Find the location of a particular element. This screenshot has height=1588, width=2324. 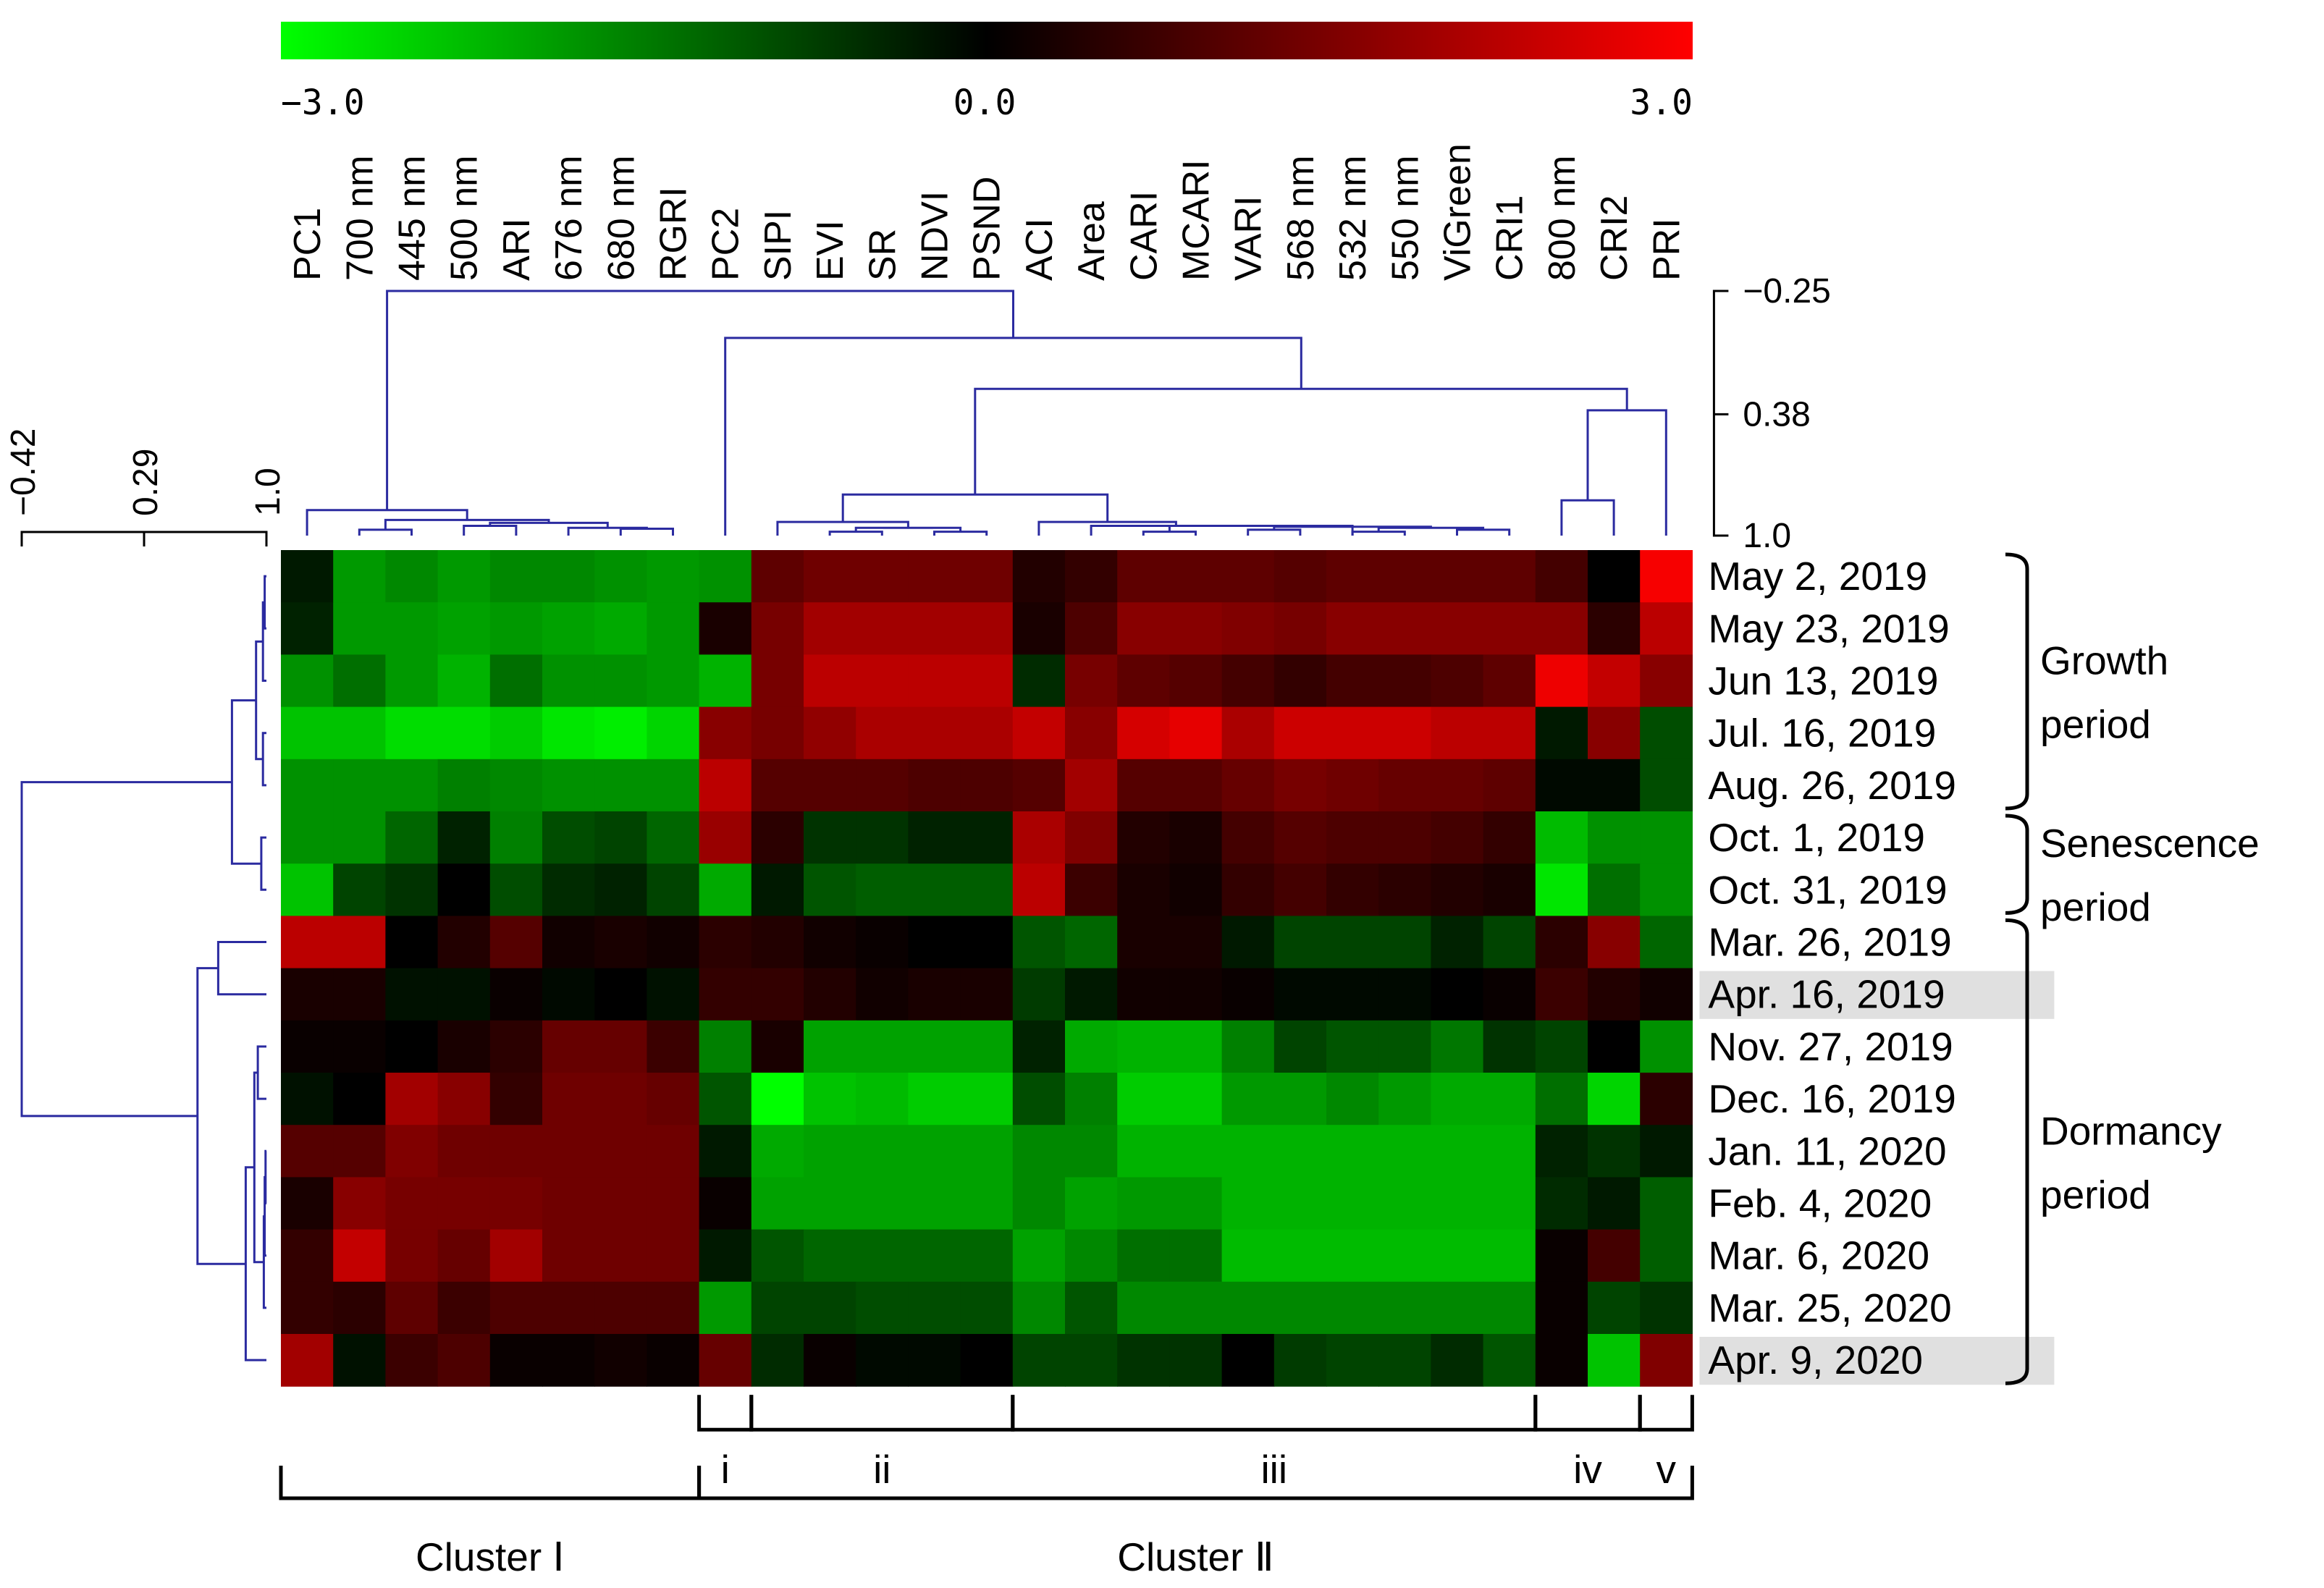

column-scale-label: 0.38 is located at coordinates (1776, 414).